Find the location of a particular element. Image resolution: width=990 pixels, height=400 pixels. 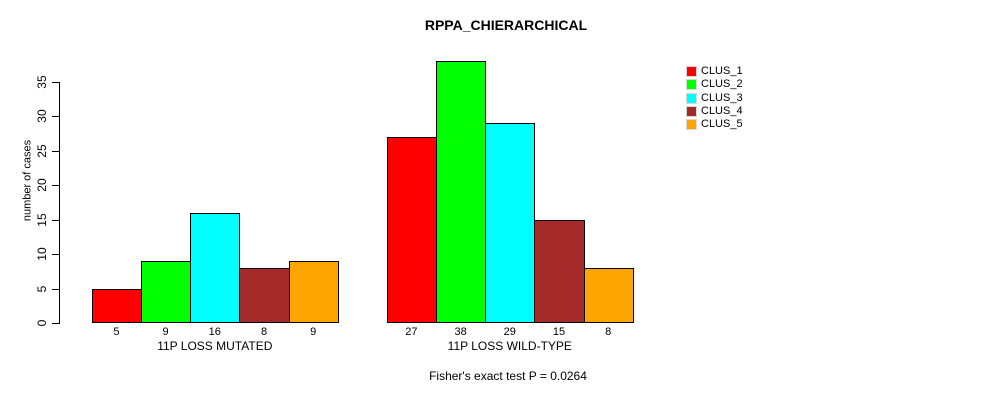

chart-title: RPPA_CHIERARCHICAL is located at coordinates (506, 25).